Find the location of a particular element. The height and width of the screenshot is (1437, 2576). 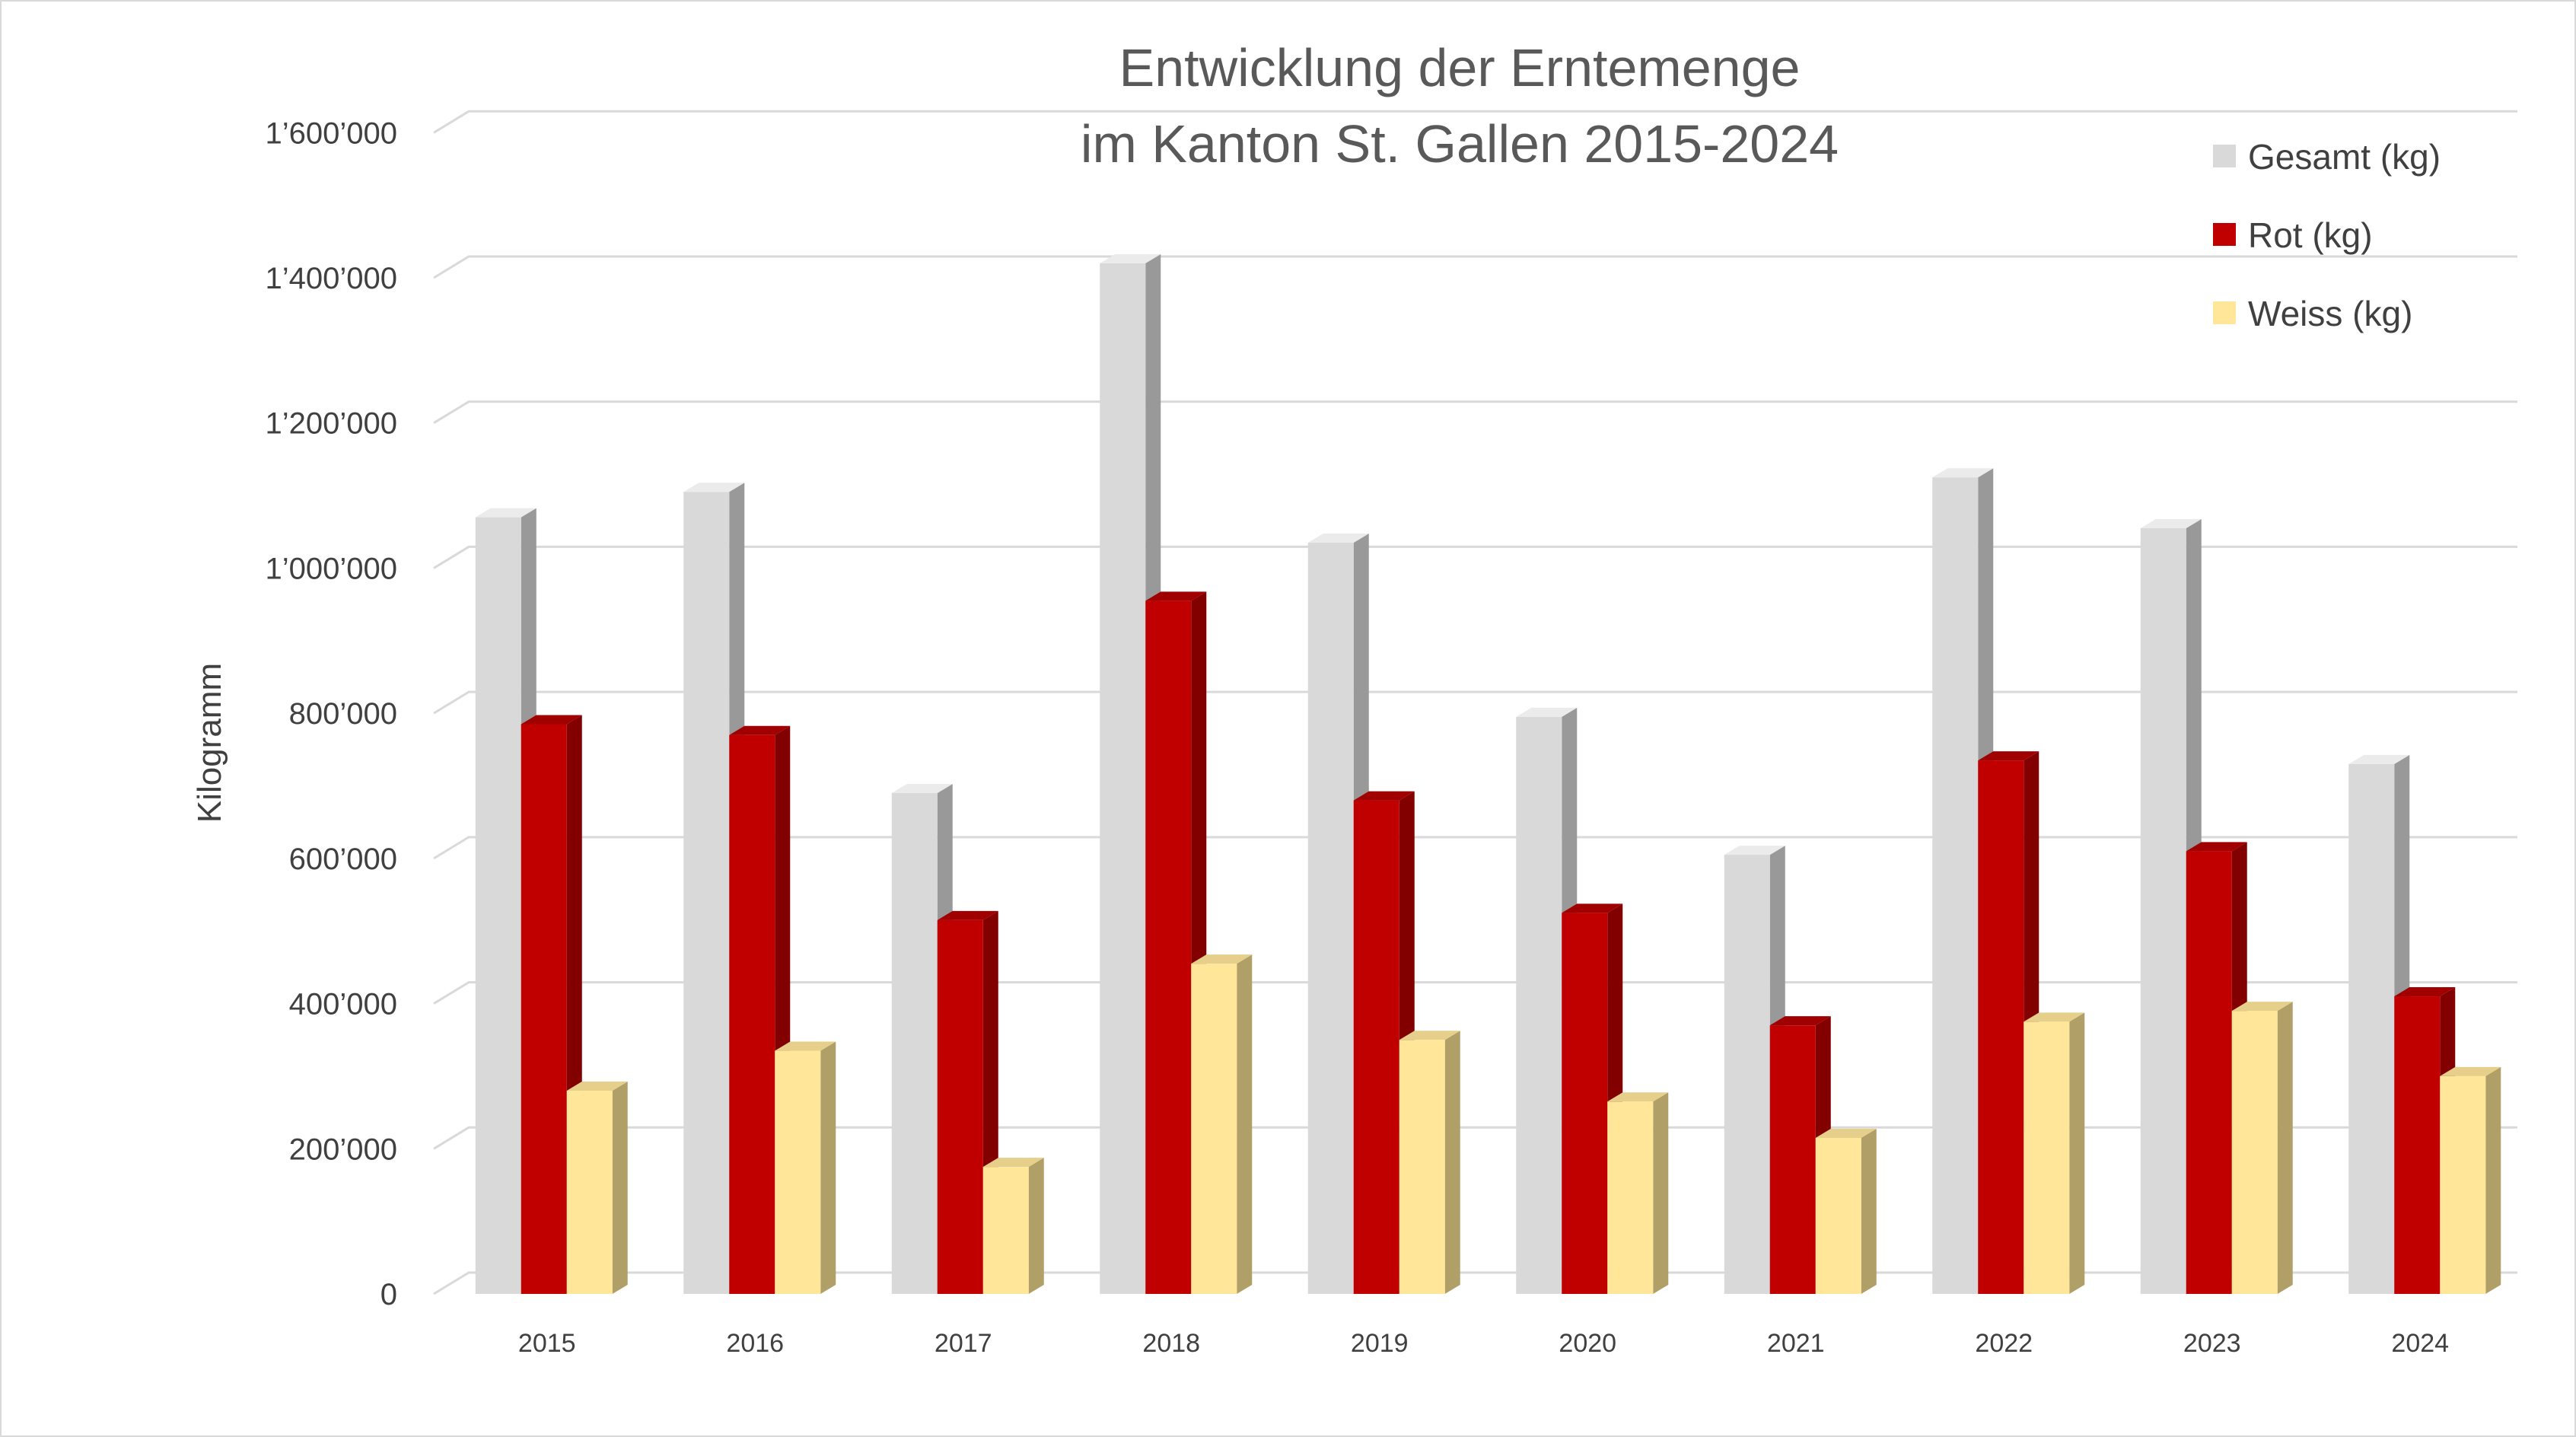

bar-weiss-2024 is located at coordinates (2470, 1180).